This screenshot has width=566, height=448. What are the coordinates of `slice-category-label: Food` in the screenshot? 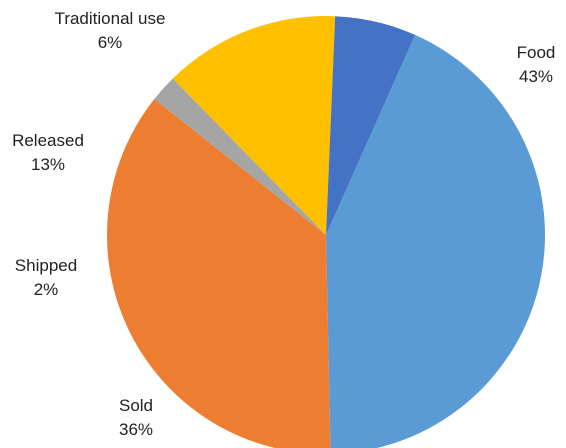 It's located at (536, 52).